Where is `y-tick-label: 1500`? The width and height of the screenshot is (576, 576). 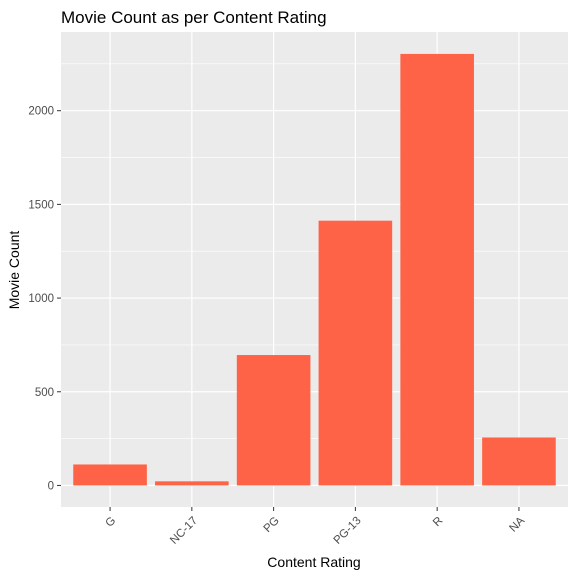
y-tick-label: 1500 is located at coordinates (41, 205).